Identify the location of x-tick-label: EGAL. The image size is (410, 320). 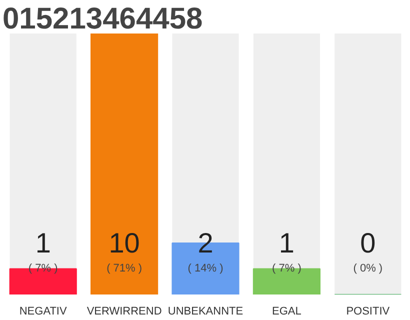
(287, 312).